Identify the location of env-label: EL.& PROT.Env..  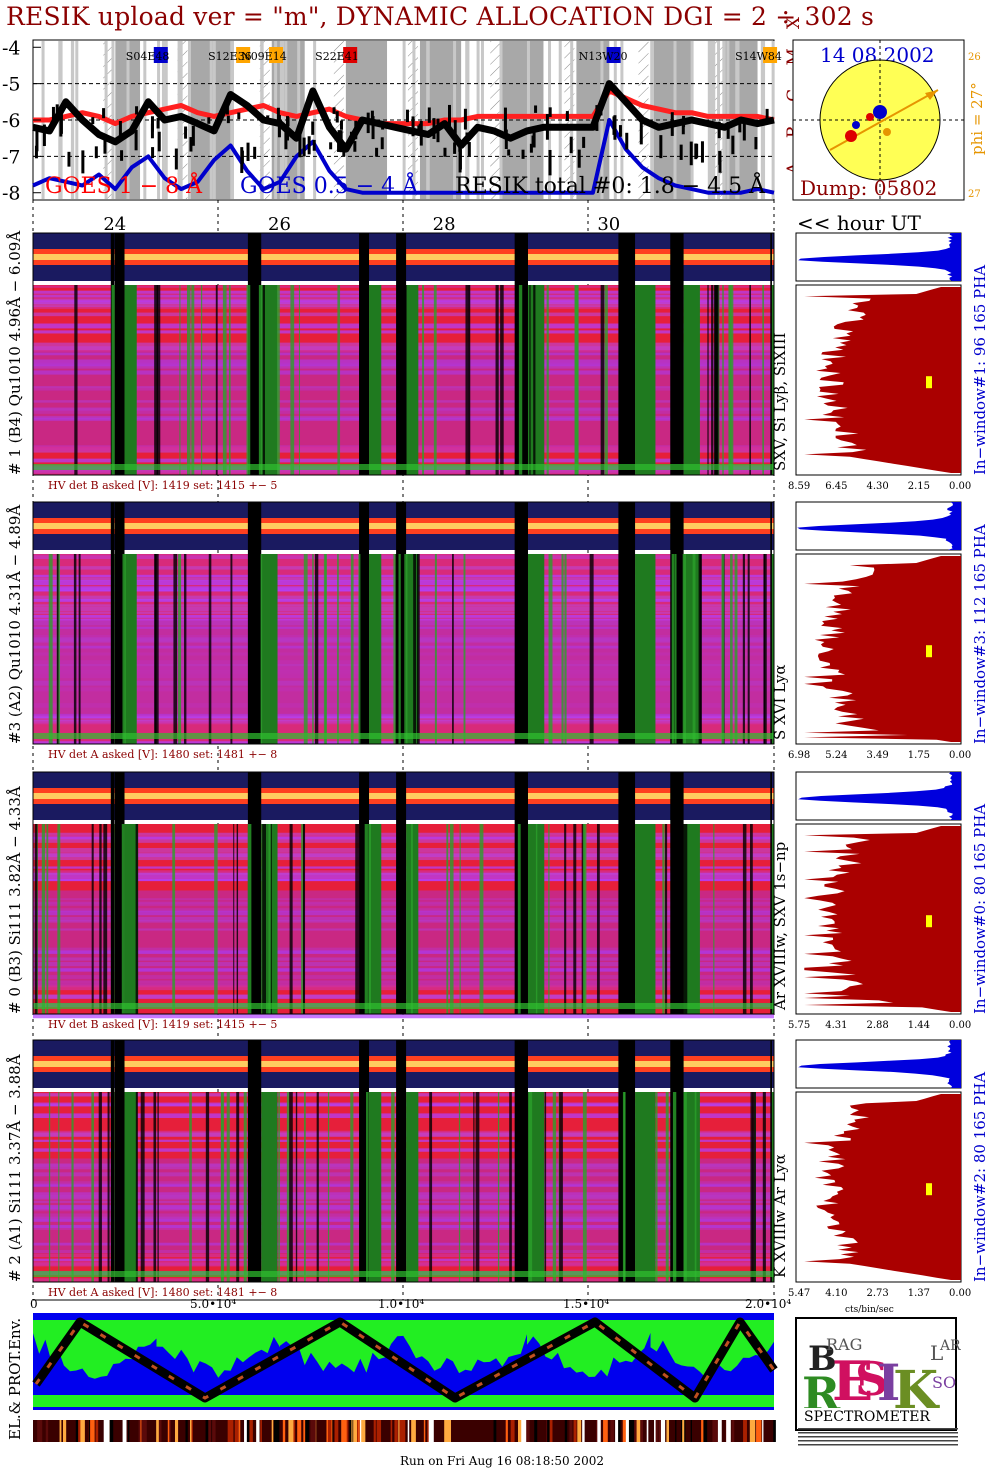
(15, 1379).